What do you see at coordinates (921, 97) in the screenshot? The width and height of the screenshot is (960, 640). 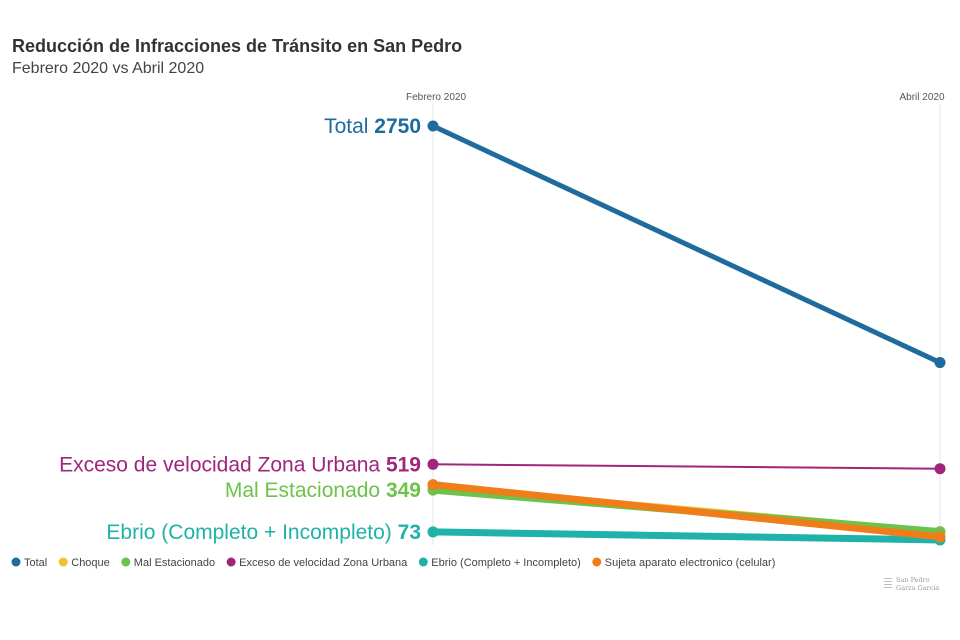 I see `x-tick-label: Abril 2020` at bounding box center [921, 97].